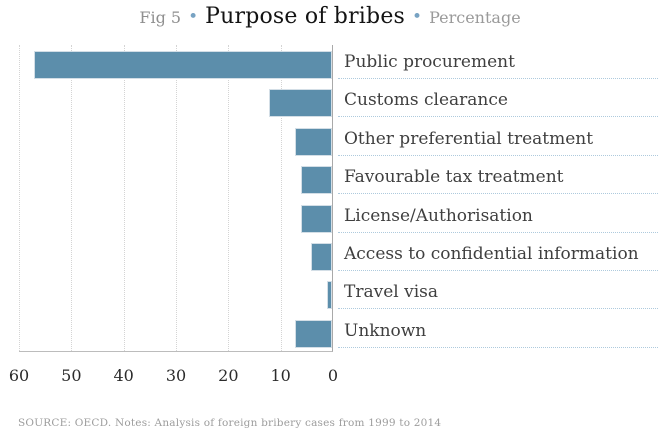  What do you see at coordinates (300, 103) in the screenshot?
I see `bar-customs-clearance` at bounding box center [300, 103].